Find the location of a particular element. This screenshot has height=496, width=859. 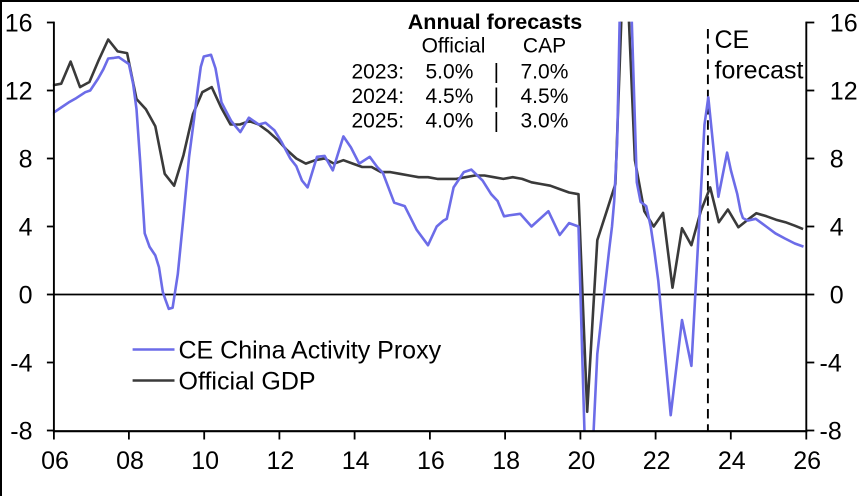

svg-text: 2023: is located at coordinates (378, 72).